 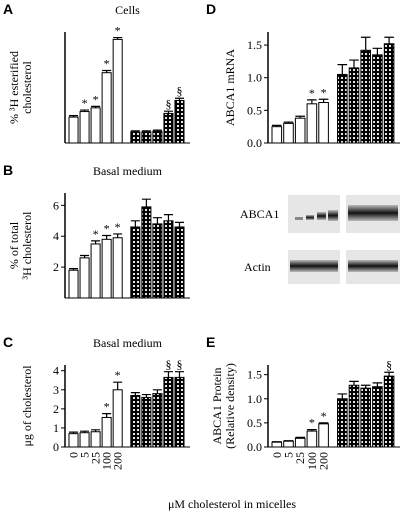 I want to click on y-tick-label: 0.5, so click(x=254, y=423).